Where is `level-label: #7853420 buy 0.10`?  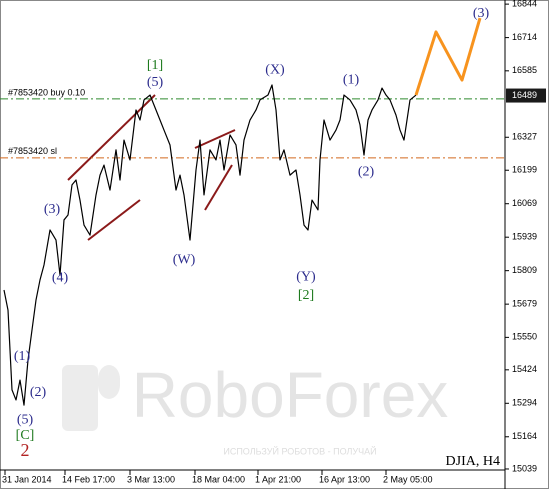 level-label: #7853420 buy 0.10 is located at coordinates (46, 92).